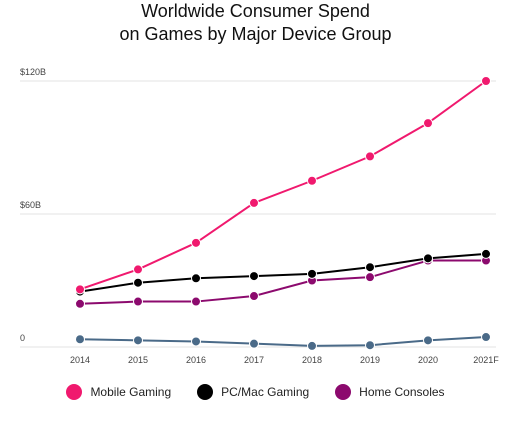 The image size is (511, 424). What do you see at coordinates (131, 392) in the screenshot?
I see `legend-label-mobile-gaming: Mobile Gaming` at bounding box center [131, 392].